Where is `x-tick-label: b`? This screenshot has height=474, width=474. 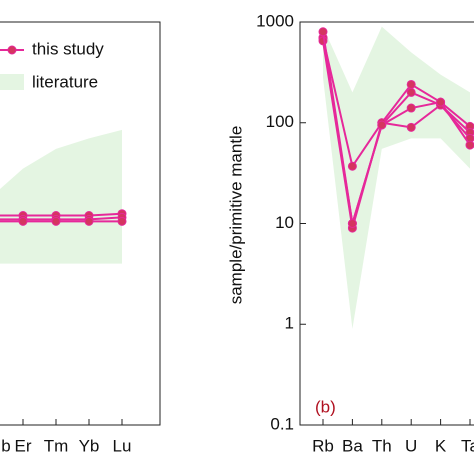
x-tick-label: b is located at coordinates (5, 445).